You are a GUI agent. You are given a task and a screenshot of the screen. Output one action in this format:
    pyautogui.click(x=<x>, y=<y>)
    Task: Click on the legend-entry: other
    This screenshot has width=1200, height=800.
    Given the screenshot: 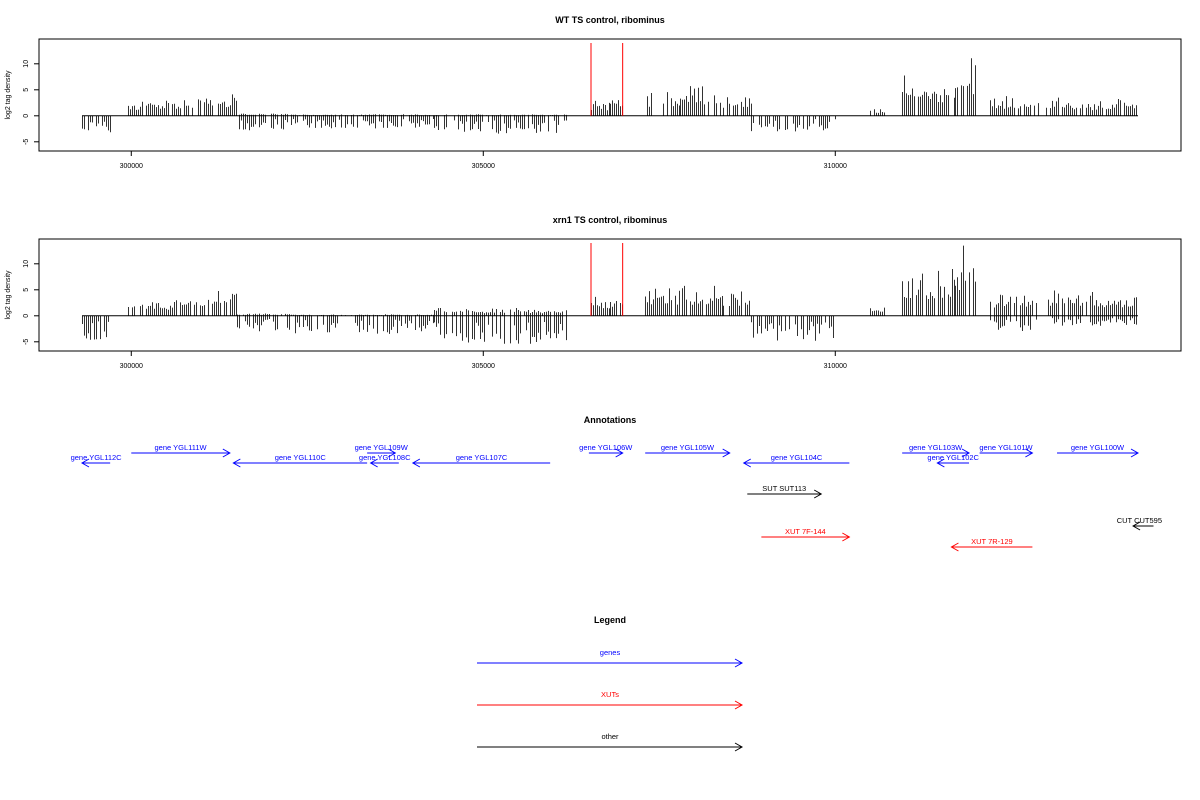 What is the action you would take?
    pyautogui.click(x=610, y=742)
    